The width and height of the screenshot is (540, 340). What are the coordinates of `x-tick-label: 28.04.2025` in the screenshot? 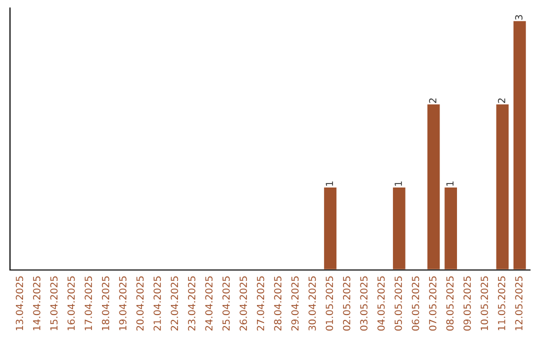 It's located at (278, 303).